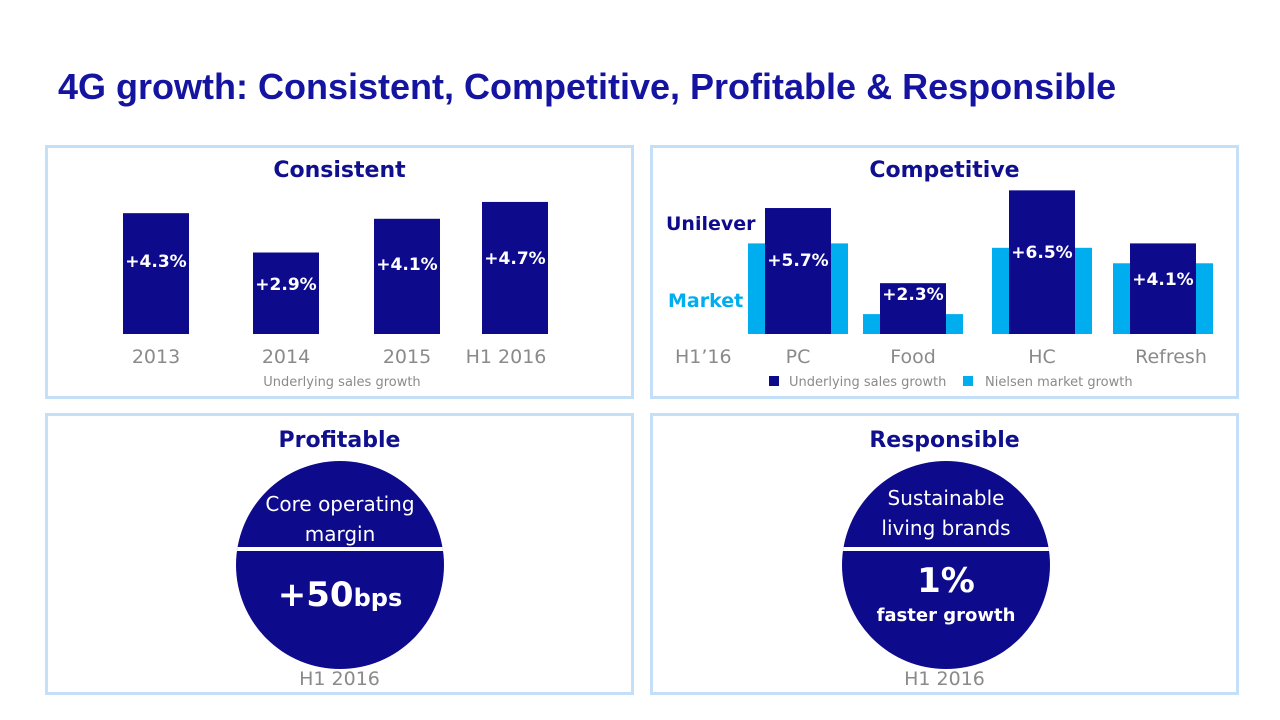 This screenshot has height=720, width=1280. Describe the element at coordinates (705, 301) in the screenshot. I see `market-label: Market` at that location.